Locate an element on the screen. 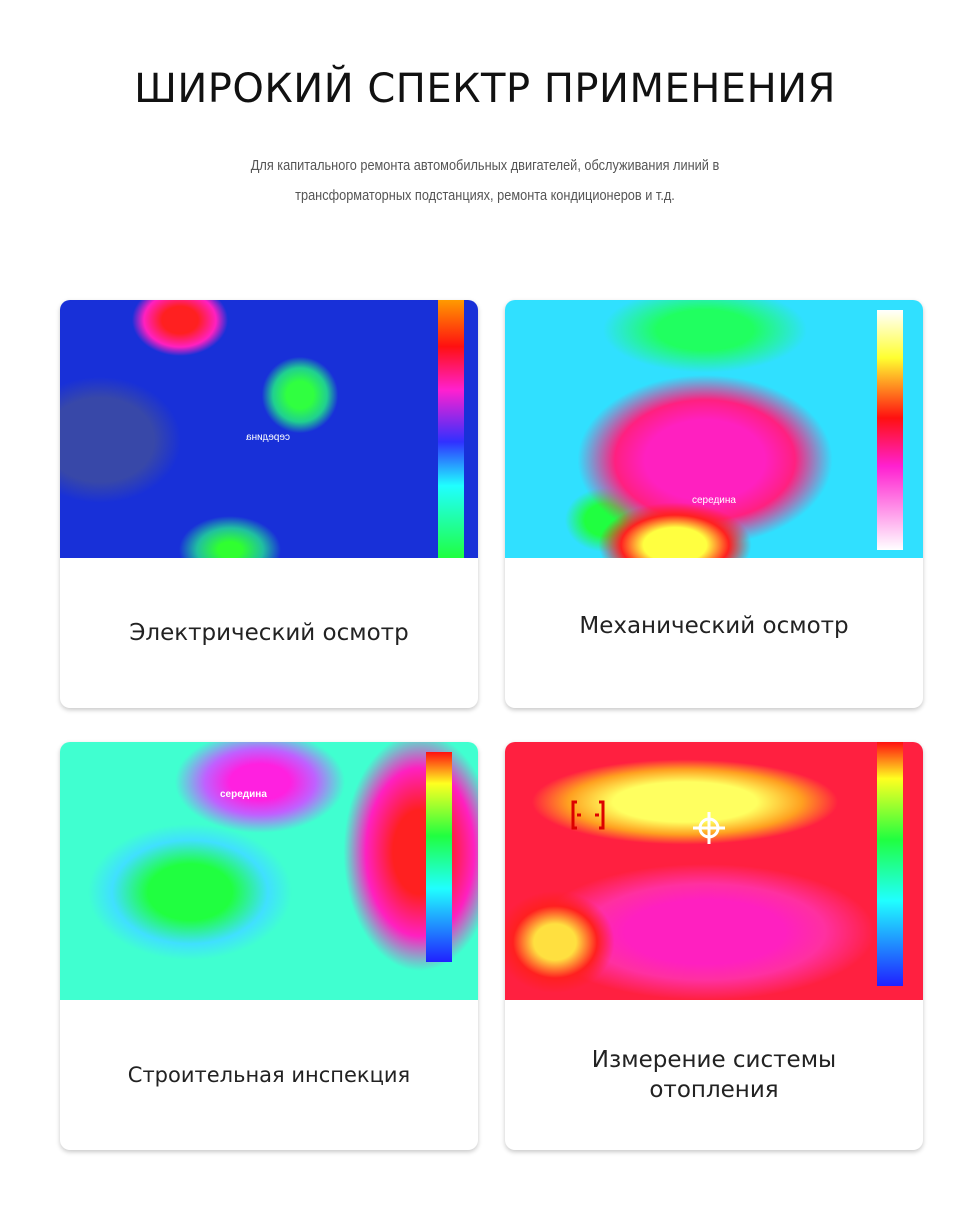 Image resolution: width=970 pixels, height=1208 pixels. card-label: Электрический осмотр is located at coordinates (269, 633).